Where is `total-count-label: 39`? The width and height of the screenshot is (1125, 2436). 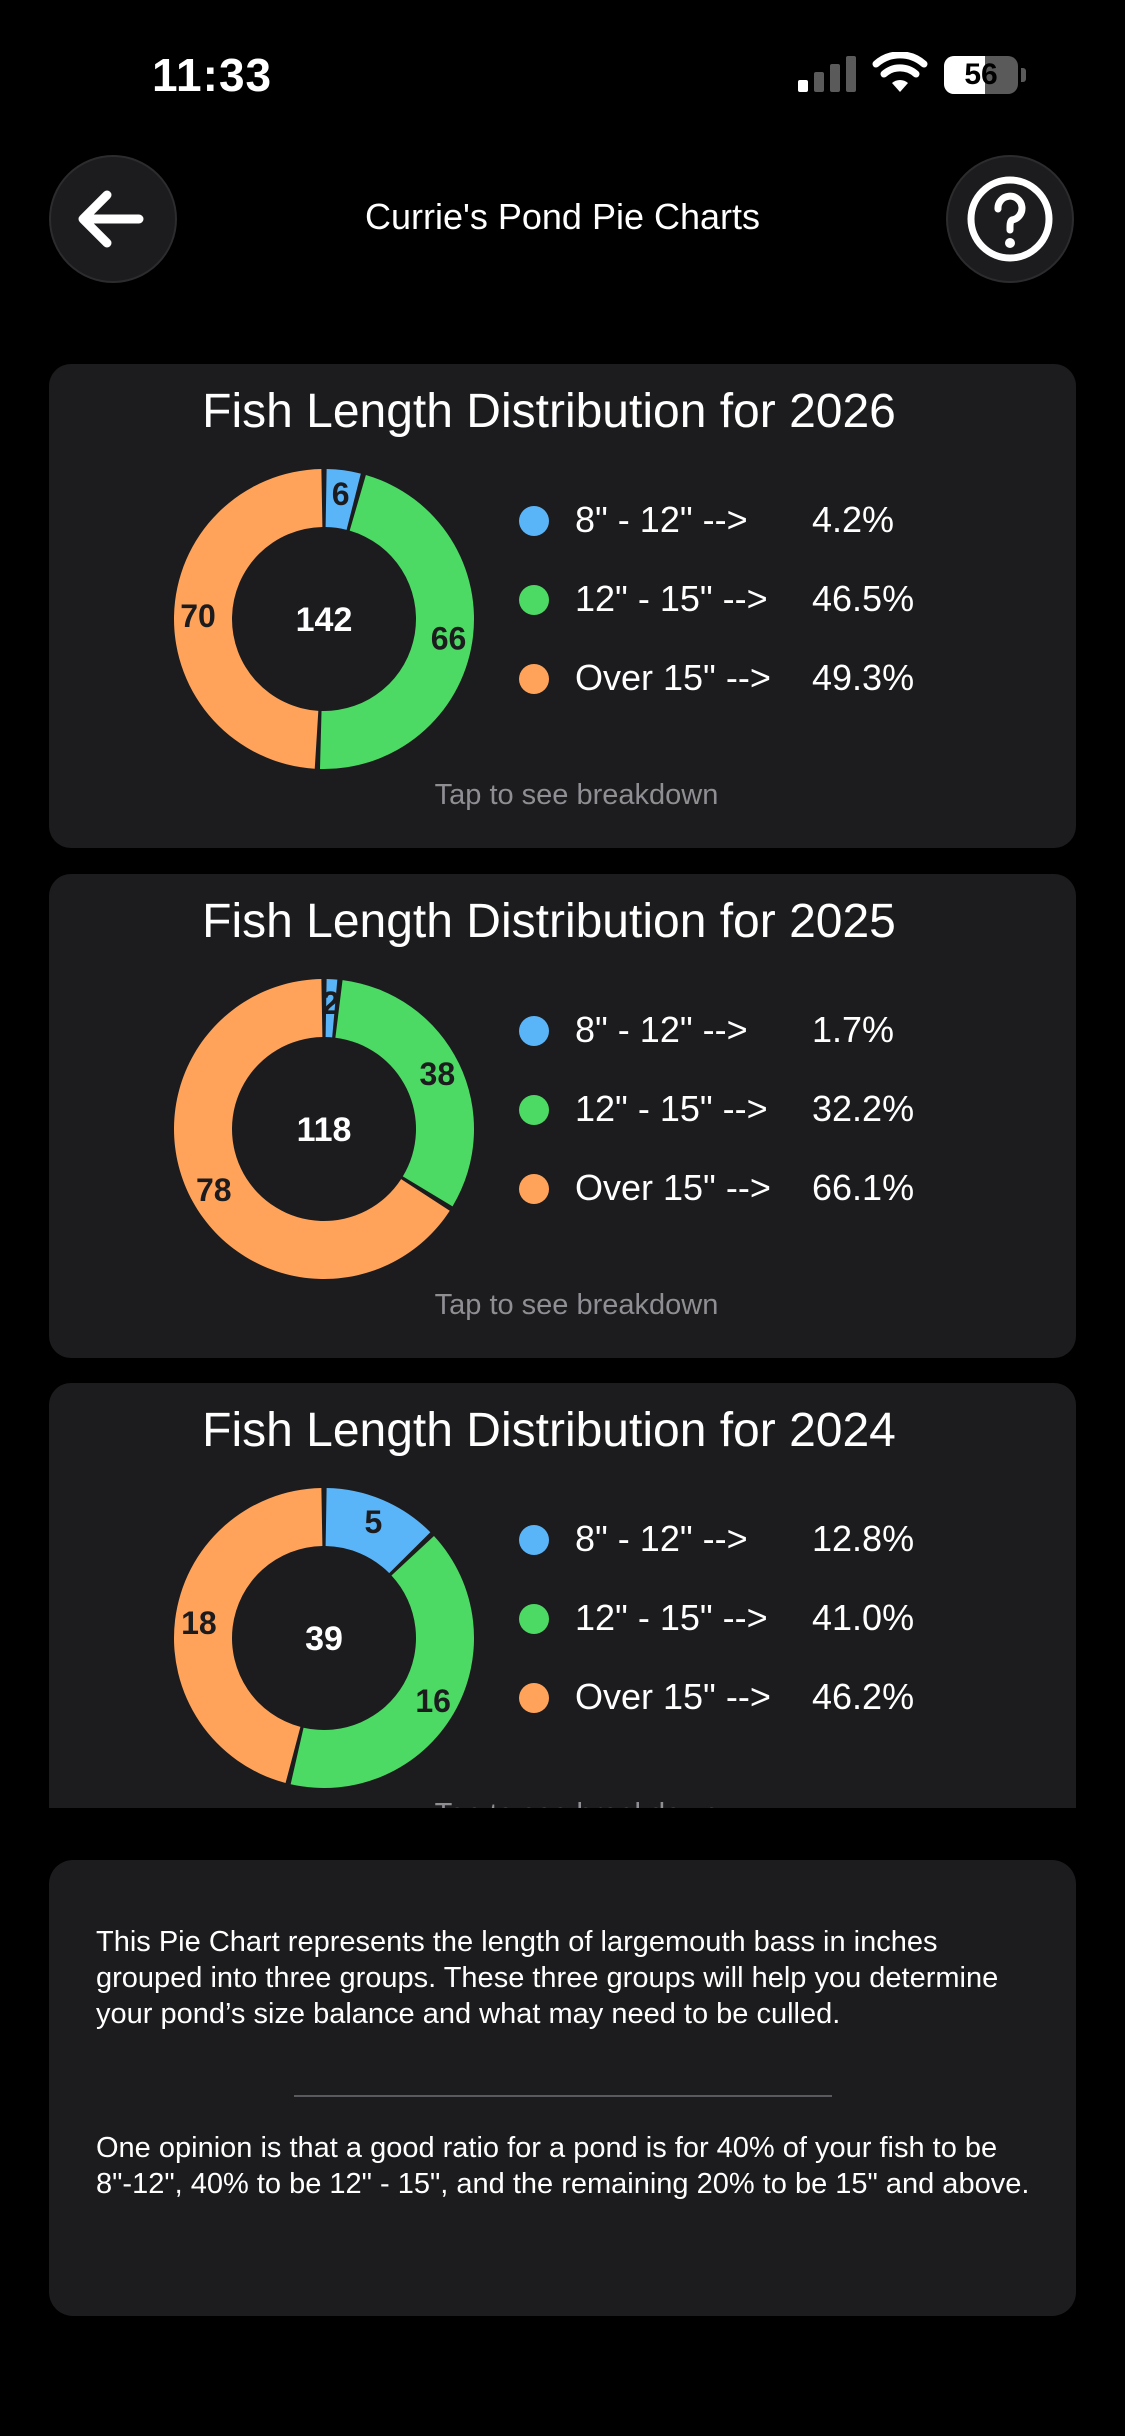
total-count-label: 39 is located at coordinates (324, 1639).